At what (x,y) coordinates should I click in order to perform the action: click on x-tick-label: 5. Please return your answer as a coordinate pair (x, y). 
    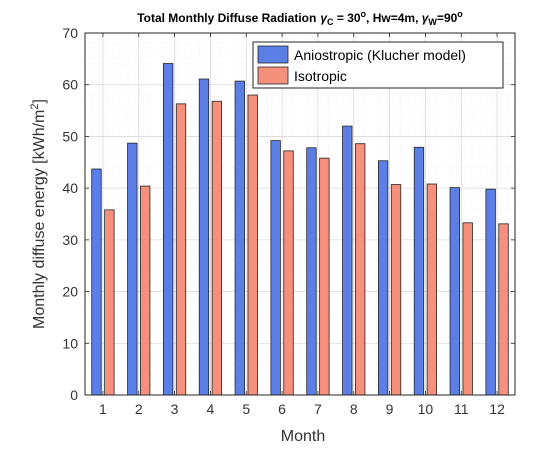
    Looking at the image, I should click on (246, 409).